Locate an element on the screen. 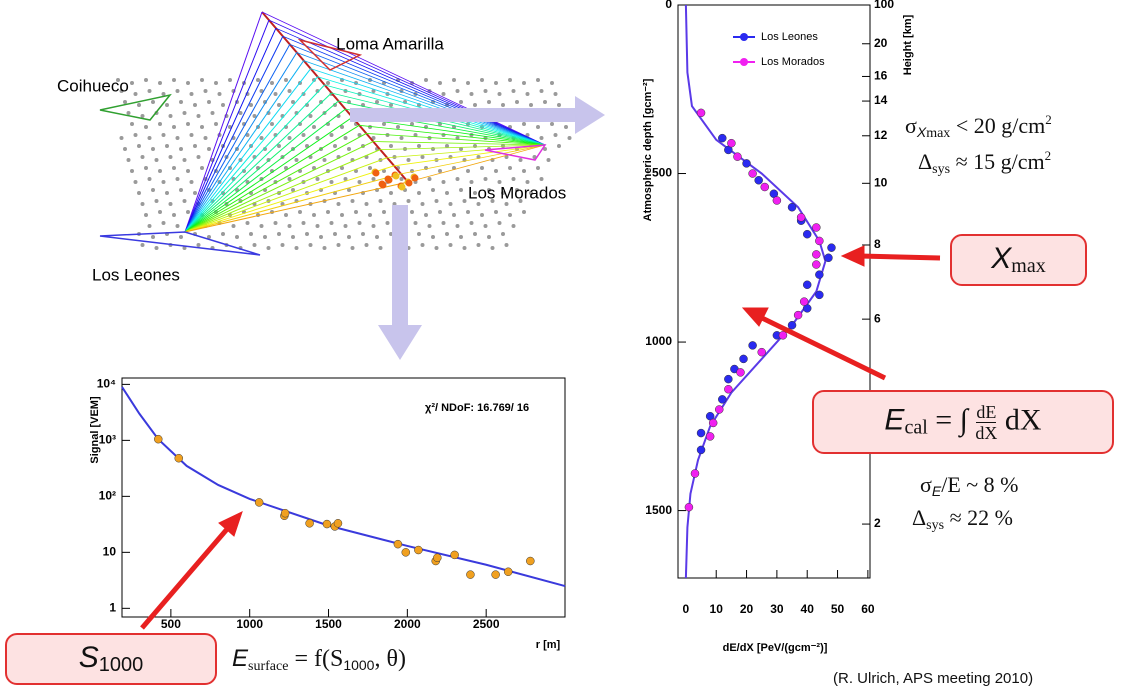 Image resolution: width=1138 pixels, height=695 pixels. y-axis-label: Signal [VEM] is located at coordinates (95, 430).